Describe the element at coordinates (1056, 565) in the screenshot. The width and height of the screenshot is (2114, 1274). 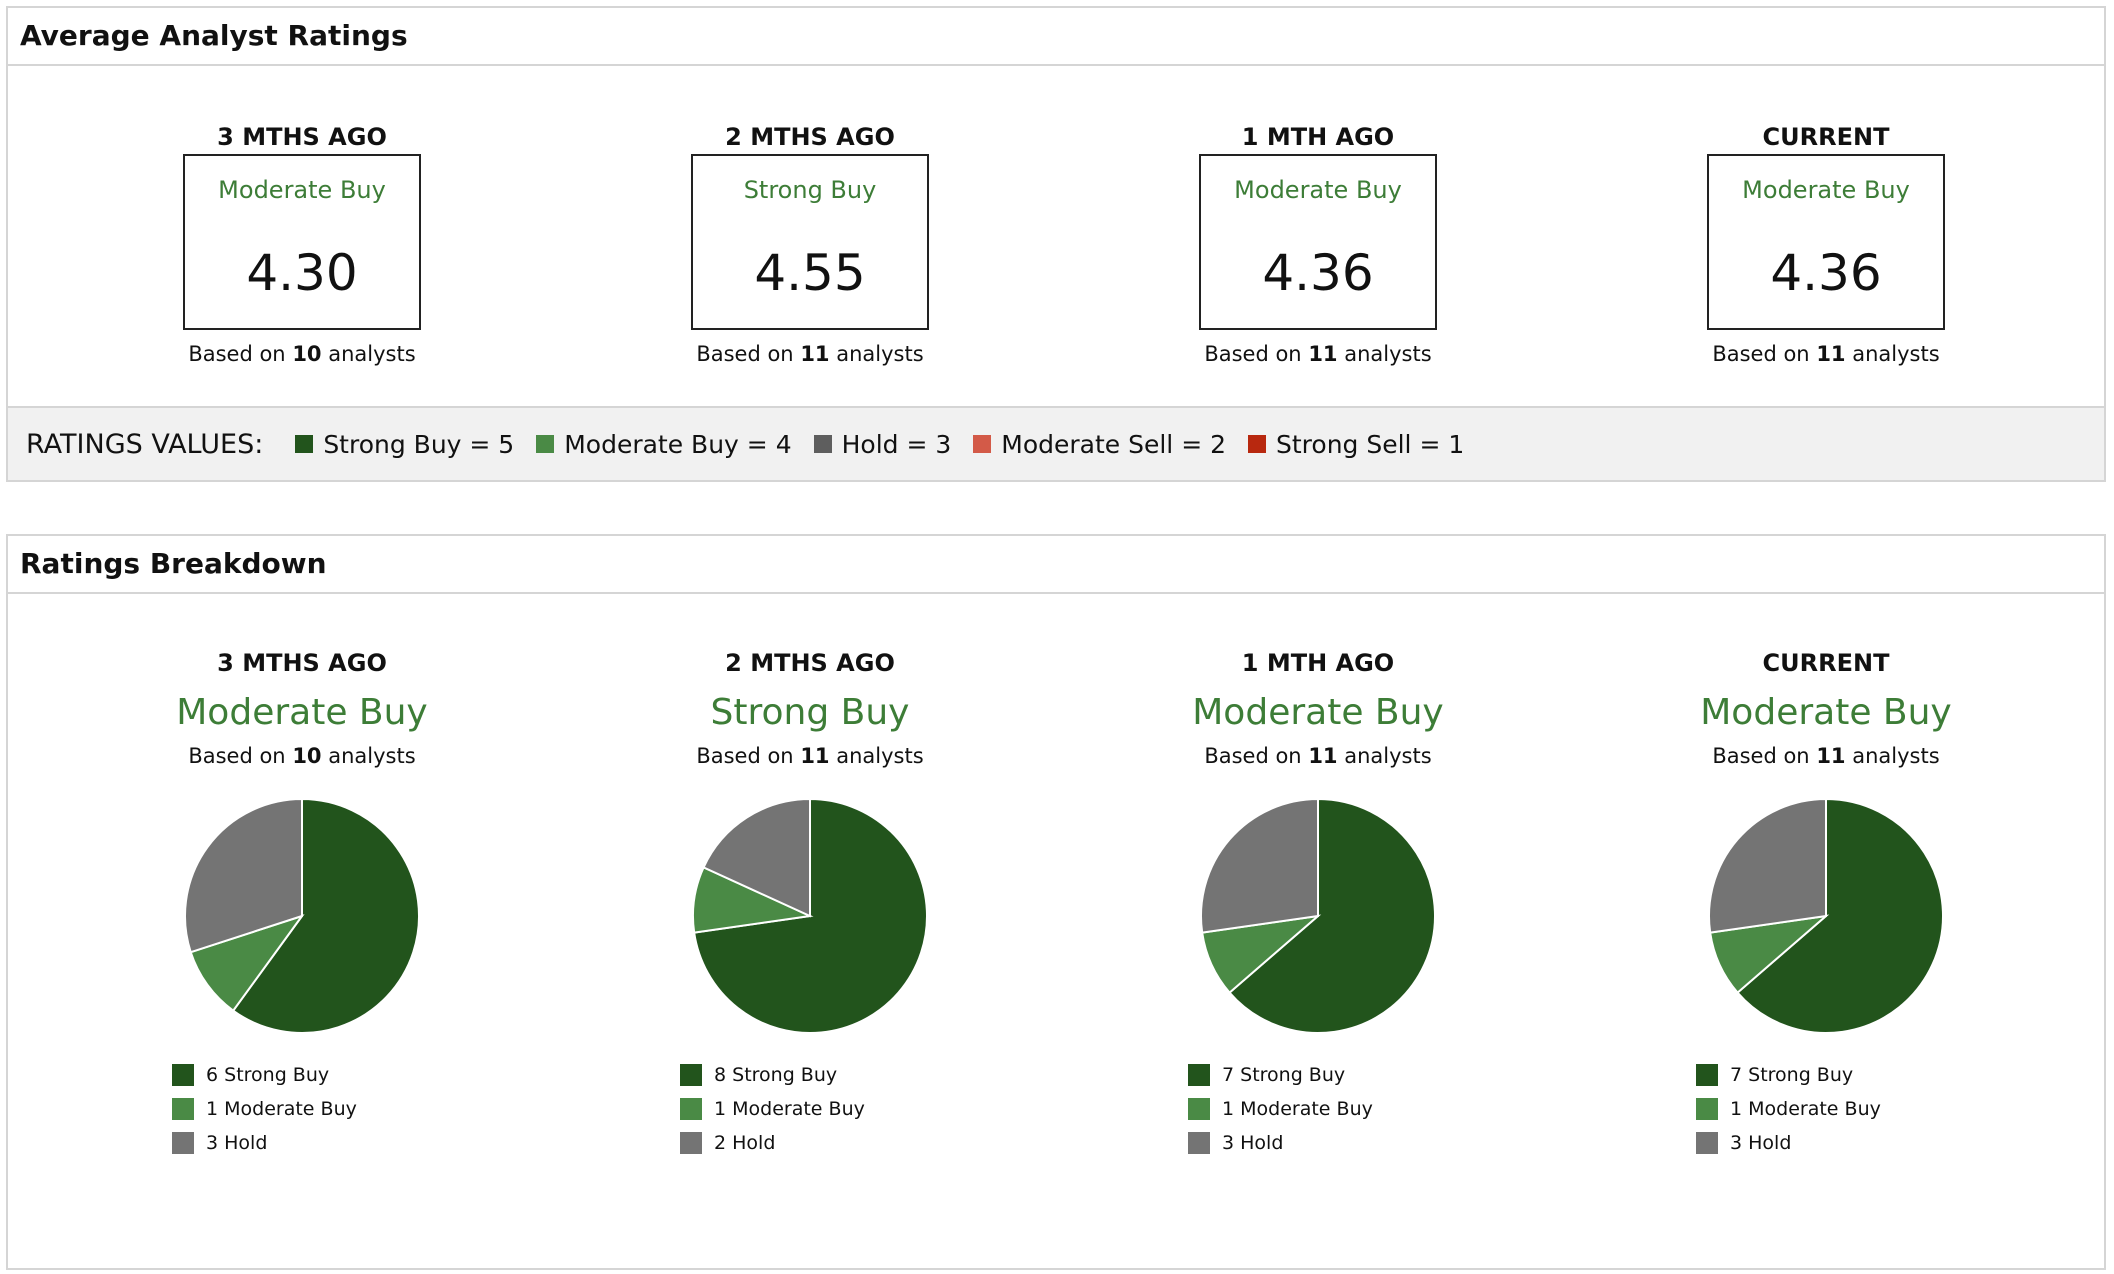
I see `panel-title: Ratings Breakdown` at that location.